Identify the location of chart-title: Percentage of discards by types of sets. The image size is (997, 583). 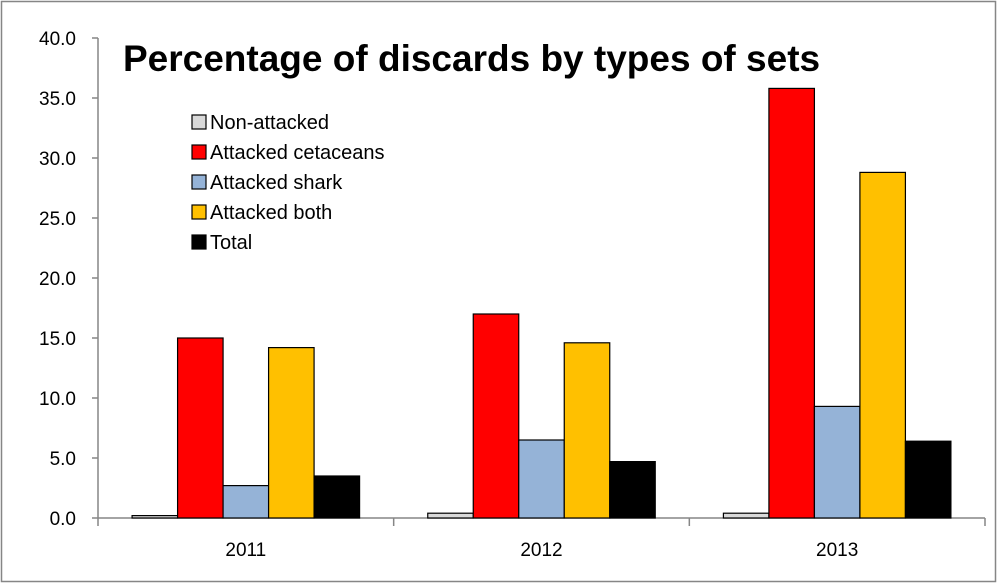
(471, 58).